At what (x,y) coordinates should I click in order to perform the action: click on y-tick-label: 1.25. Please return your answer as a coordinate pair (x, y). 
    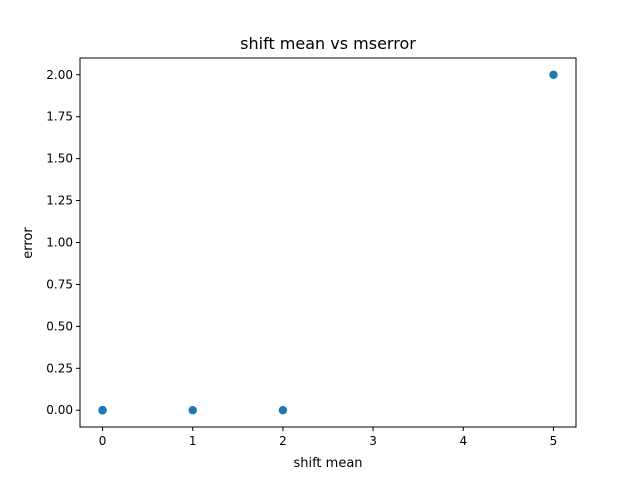
    Looking at the image, I should click on (59, 201).